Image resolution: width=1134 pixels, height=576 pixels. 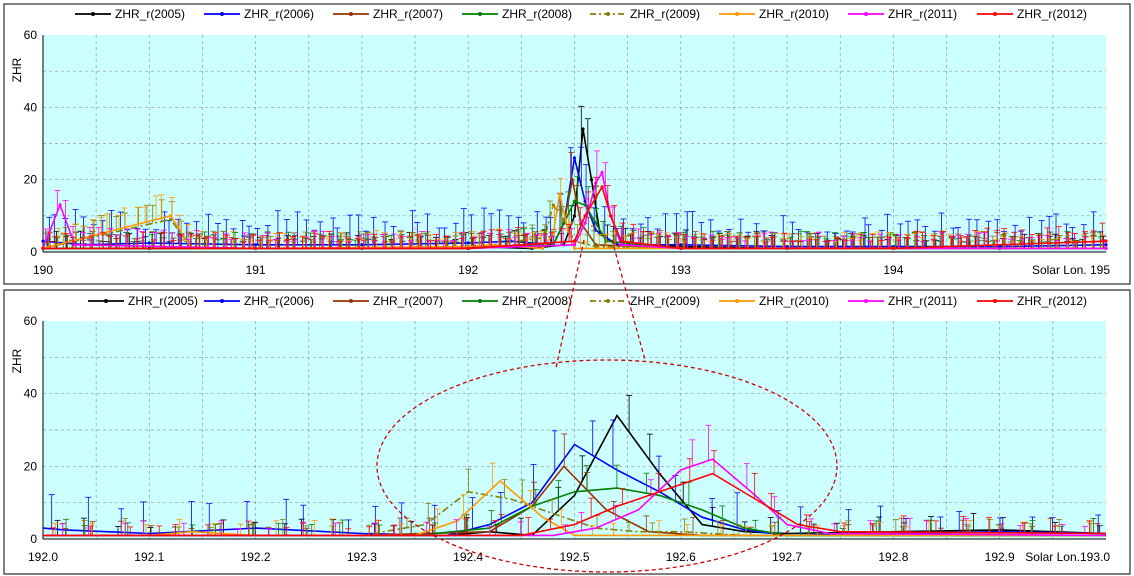 I want to click on series-line-ZHR_r(2009), so click(x=574, y=513).